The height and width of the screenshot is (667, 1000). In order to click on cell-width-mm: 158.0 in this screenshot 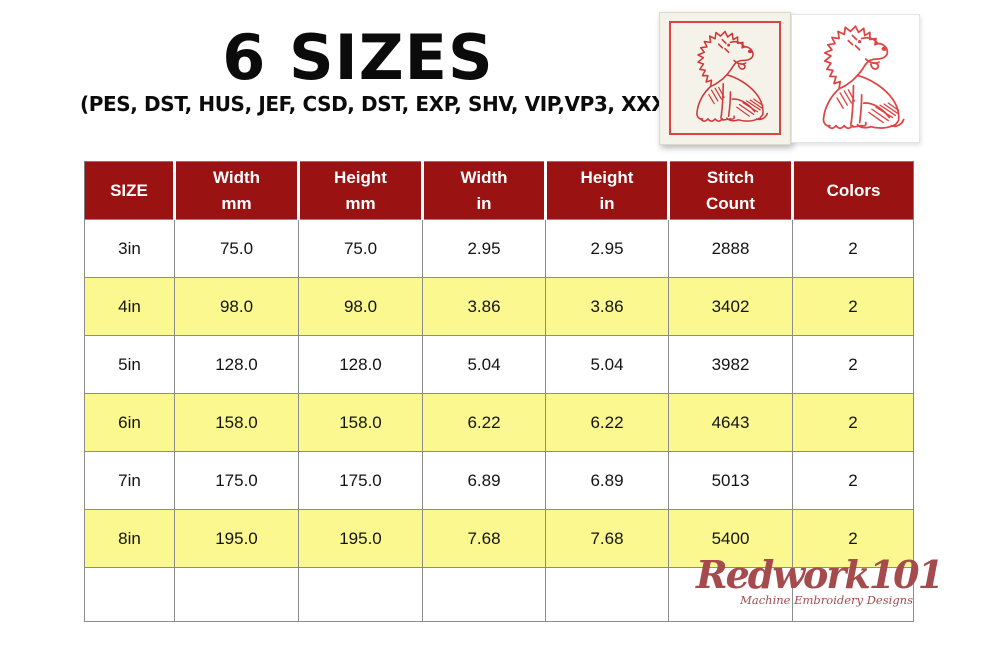, I will do `click(236, 422)`.